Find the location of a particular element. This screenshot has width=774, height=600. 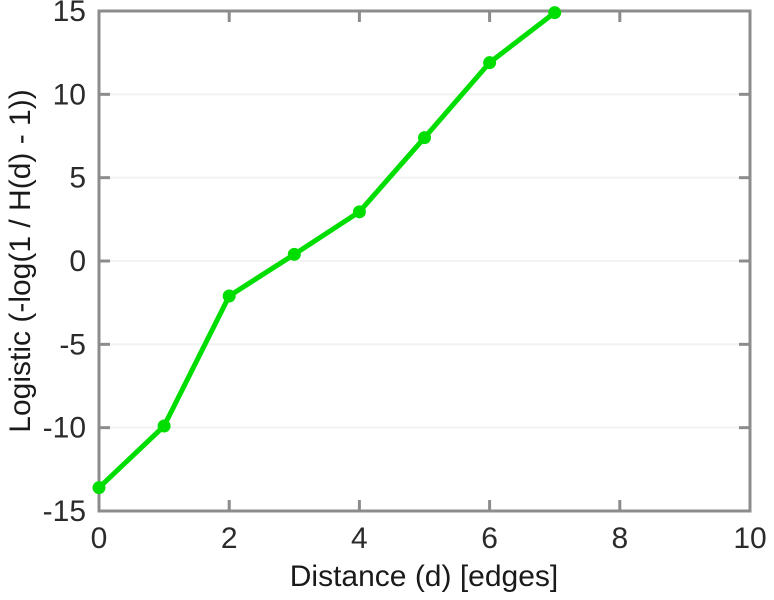

x-axis-title: Distance (d) [edges] is located at coordinates (424, 576).